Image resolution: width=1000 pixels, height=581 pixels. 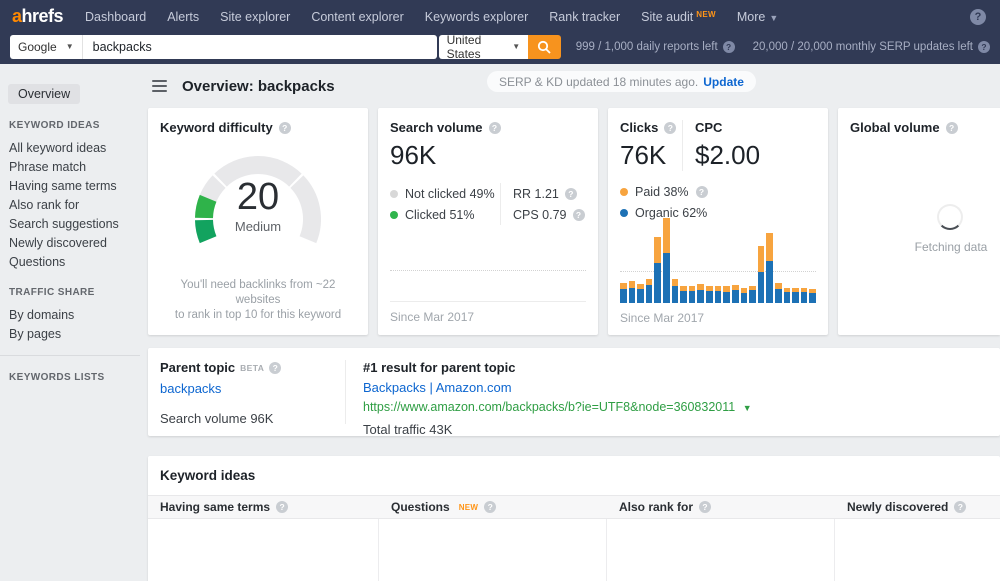 I want to click on divider, so click(x=488, y=270).